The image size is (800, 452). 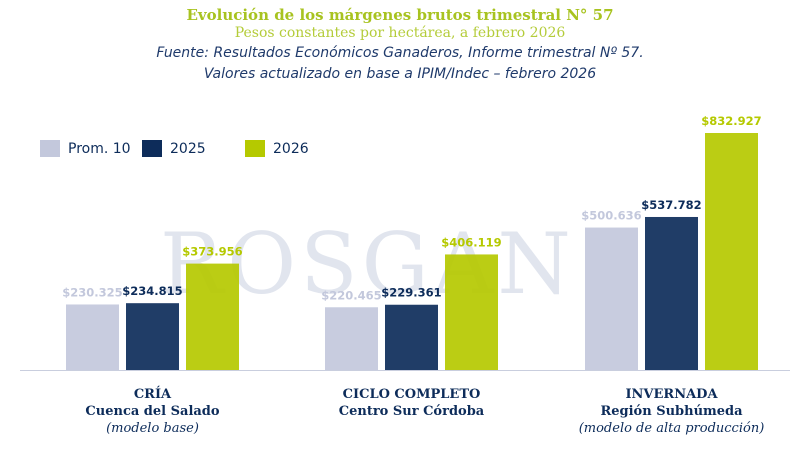 I want to click on category-label: CICLO COMPLETO Centro Sur Córdoba, so click(x=412, y=403).